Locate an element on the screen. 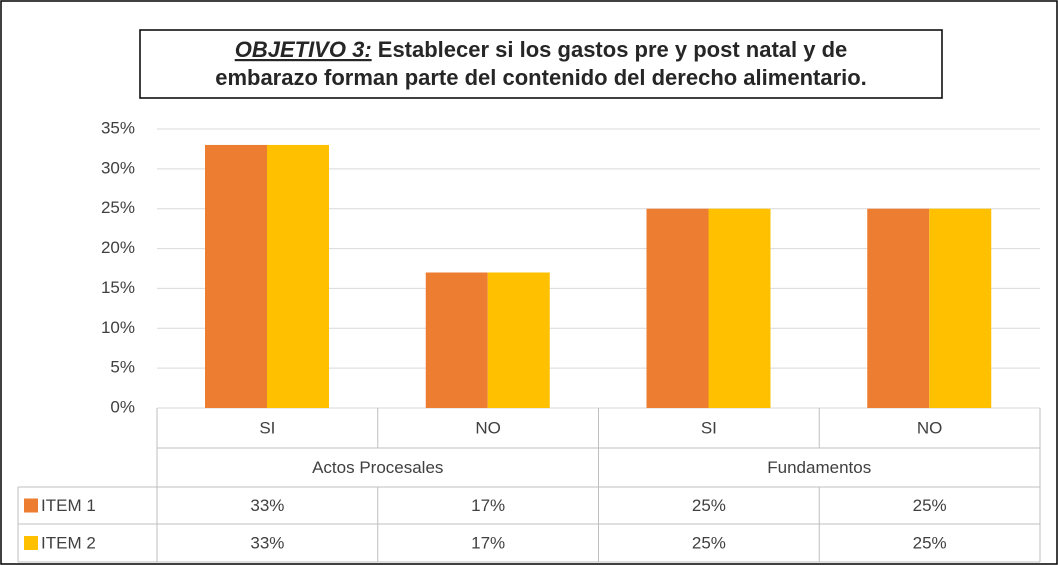 This screenshot has width=1058, height=565. y-tick-label: 0% is located at coordinates (122, 406).